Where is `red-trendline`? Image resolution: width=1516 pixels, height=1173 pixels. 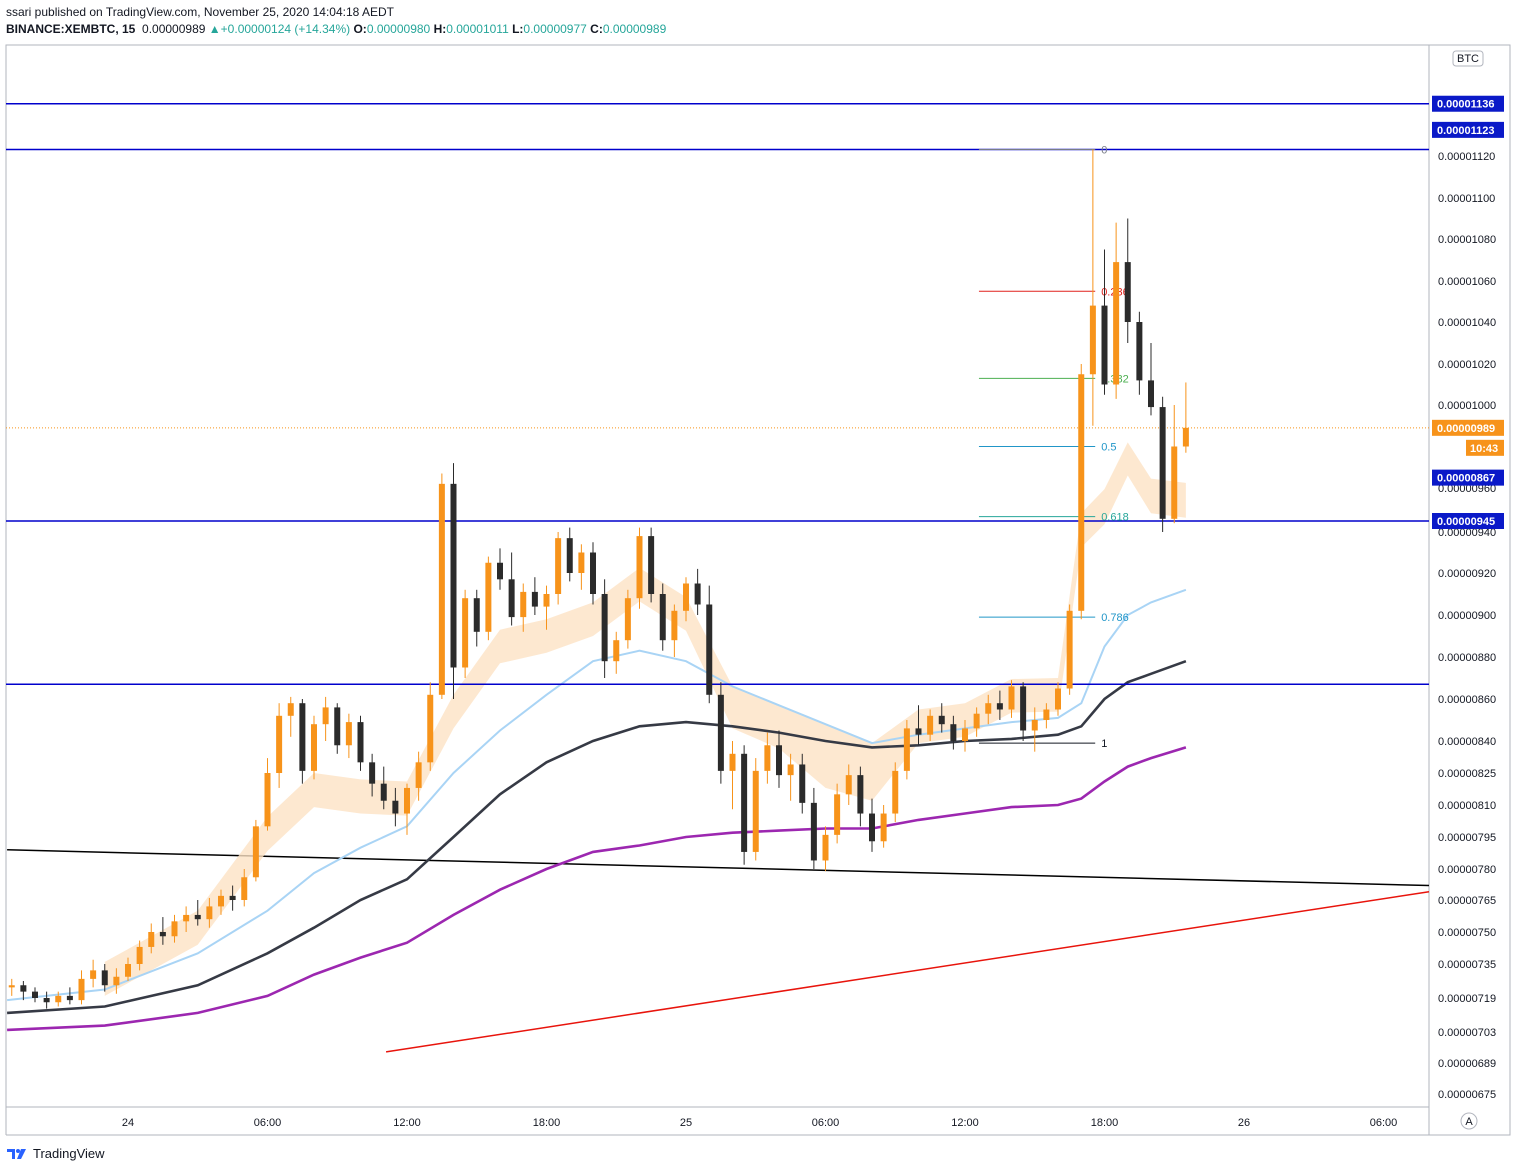
red-trendline is located at coordinates (907, 971).